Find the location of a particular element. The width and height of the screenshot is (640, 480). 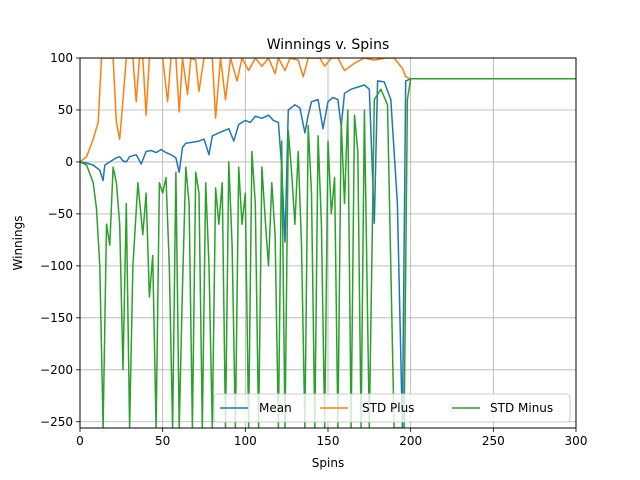

x-tick-label: 300 is located at coordinates (576, 441).